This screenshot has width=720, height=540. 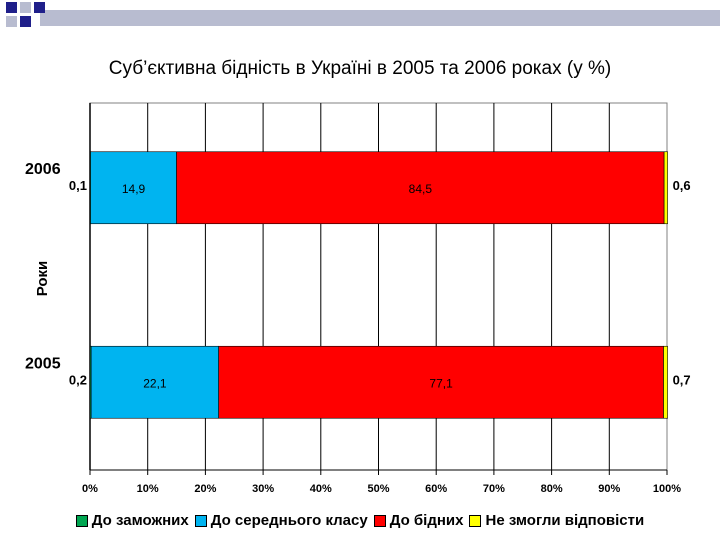 I want to click on data-label: 84,5, so click(x=421, y=189).